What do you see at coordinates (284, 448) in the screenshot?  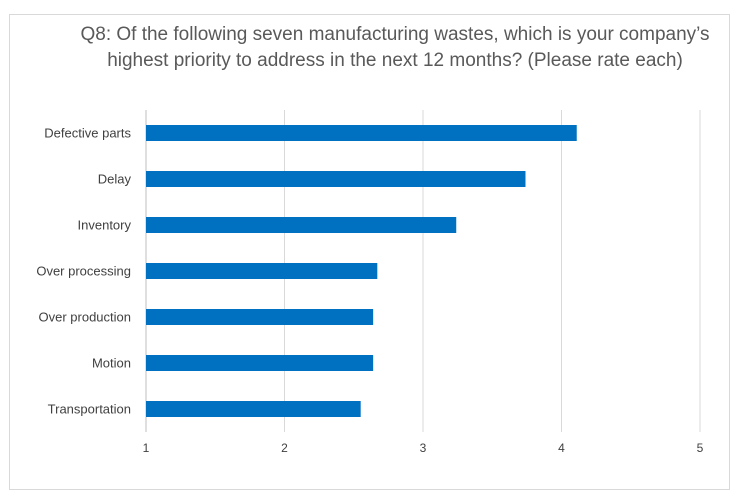 I see `x-tick-label: 2` at bounding box center [284, 448].